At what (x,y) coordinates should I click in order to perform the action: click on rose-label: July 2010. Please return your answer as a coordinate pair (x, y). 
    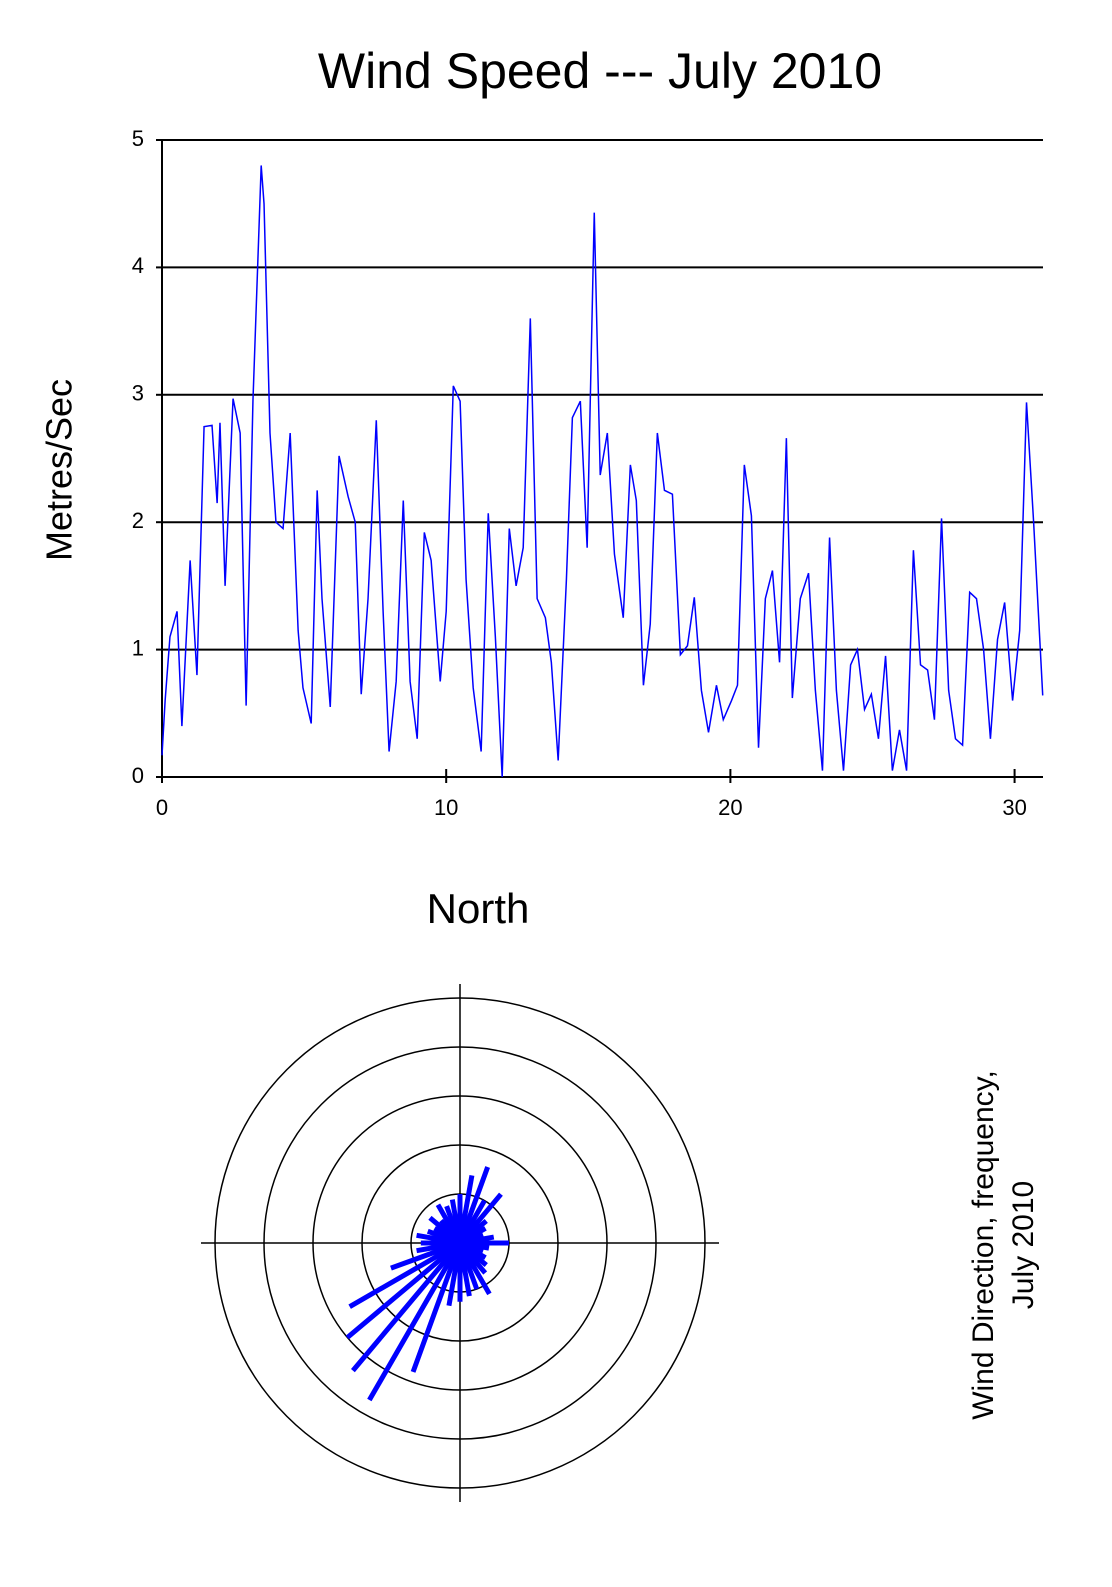
    Looking at the image, I should click on (1023, 1245).